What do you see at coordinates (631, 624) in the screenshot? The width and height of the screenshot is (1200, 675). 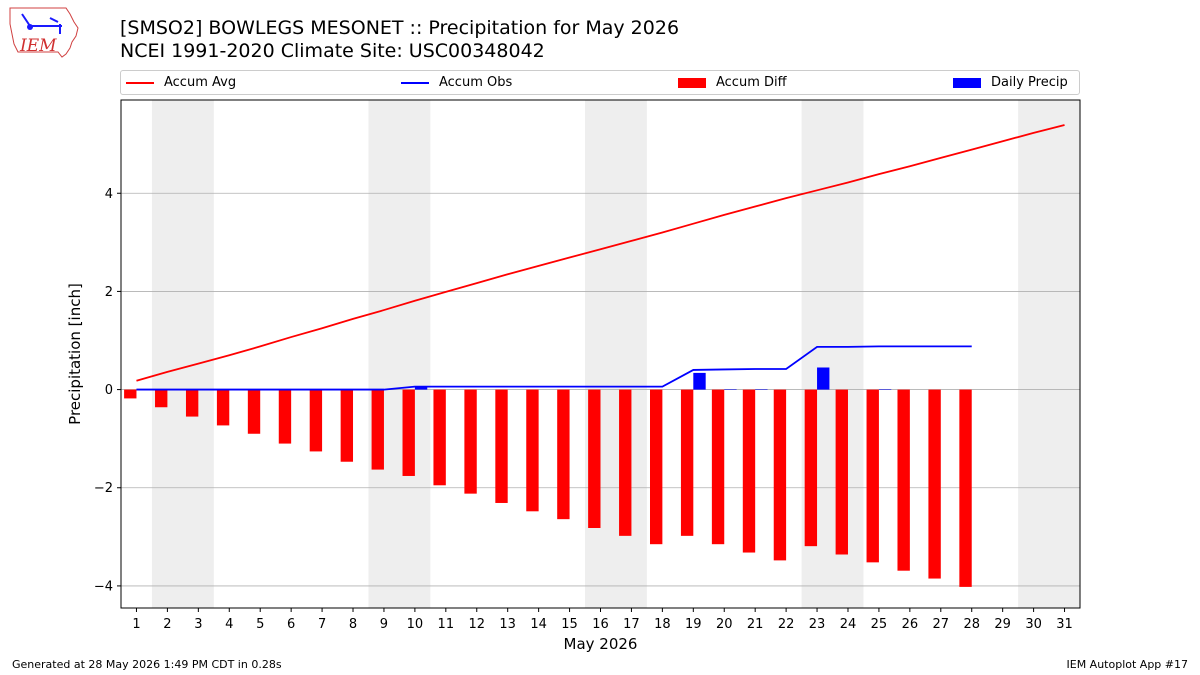 I see `x-tick-label: 17` at bounding box center [631, 624].